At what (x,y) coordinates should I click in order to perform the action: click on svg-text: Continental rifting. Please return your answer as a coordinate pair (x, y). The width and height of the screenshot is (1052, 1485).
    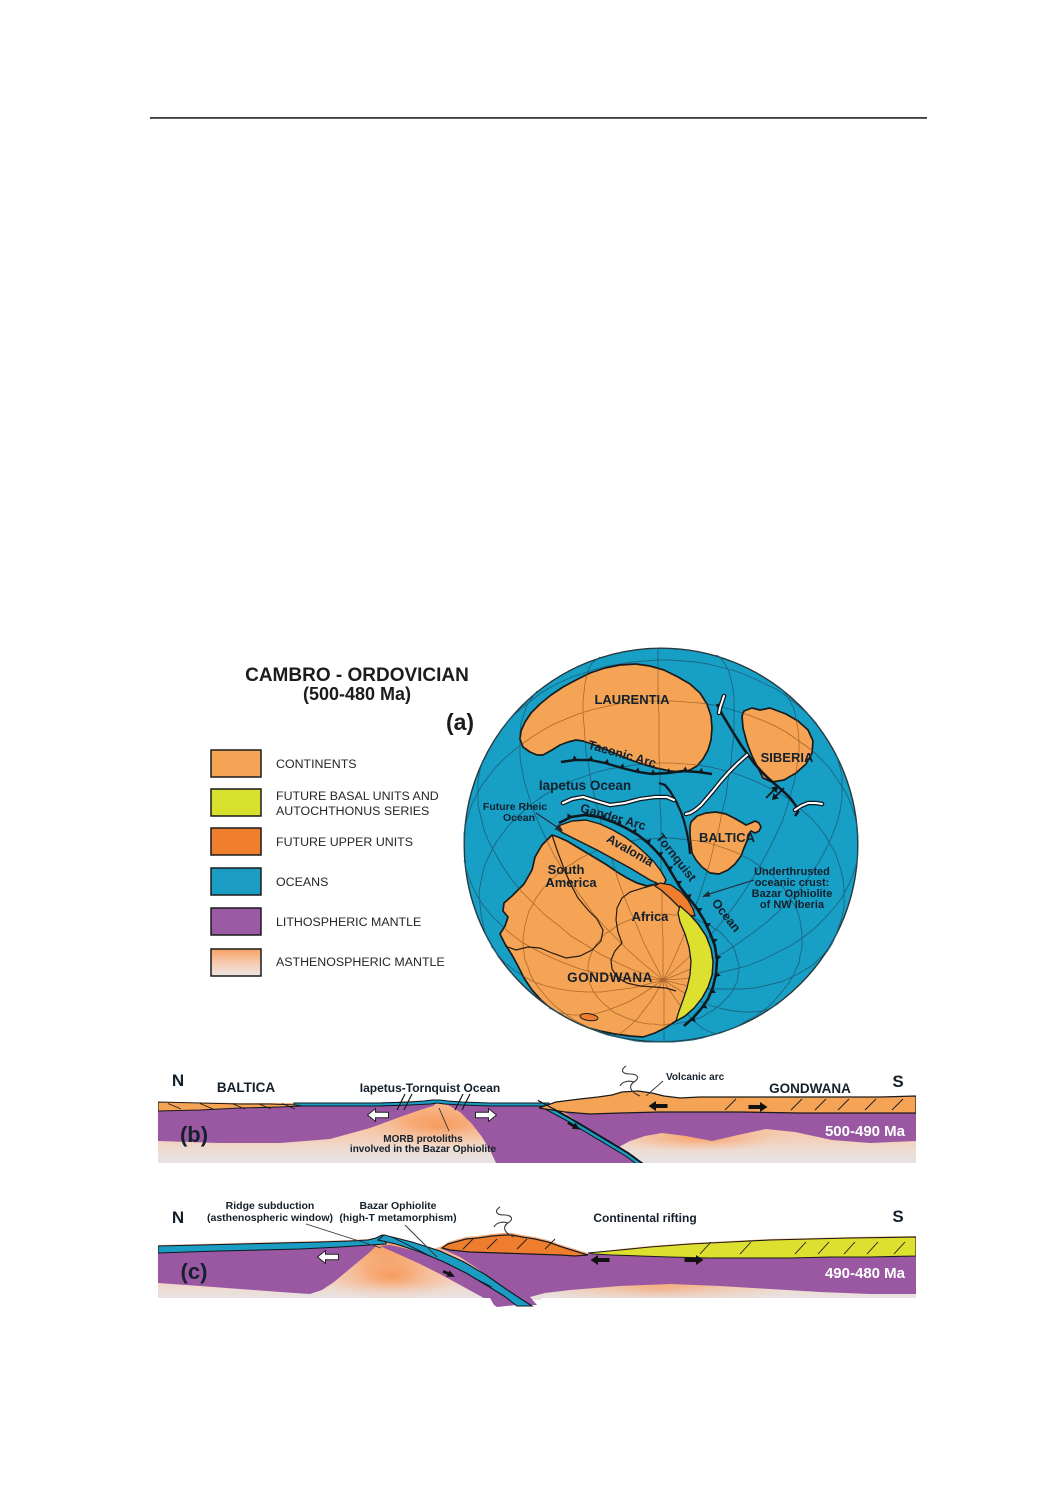
    Looking at the image, I should click on (644, 1218).